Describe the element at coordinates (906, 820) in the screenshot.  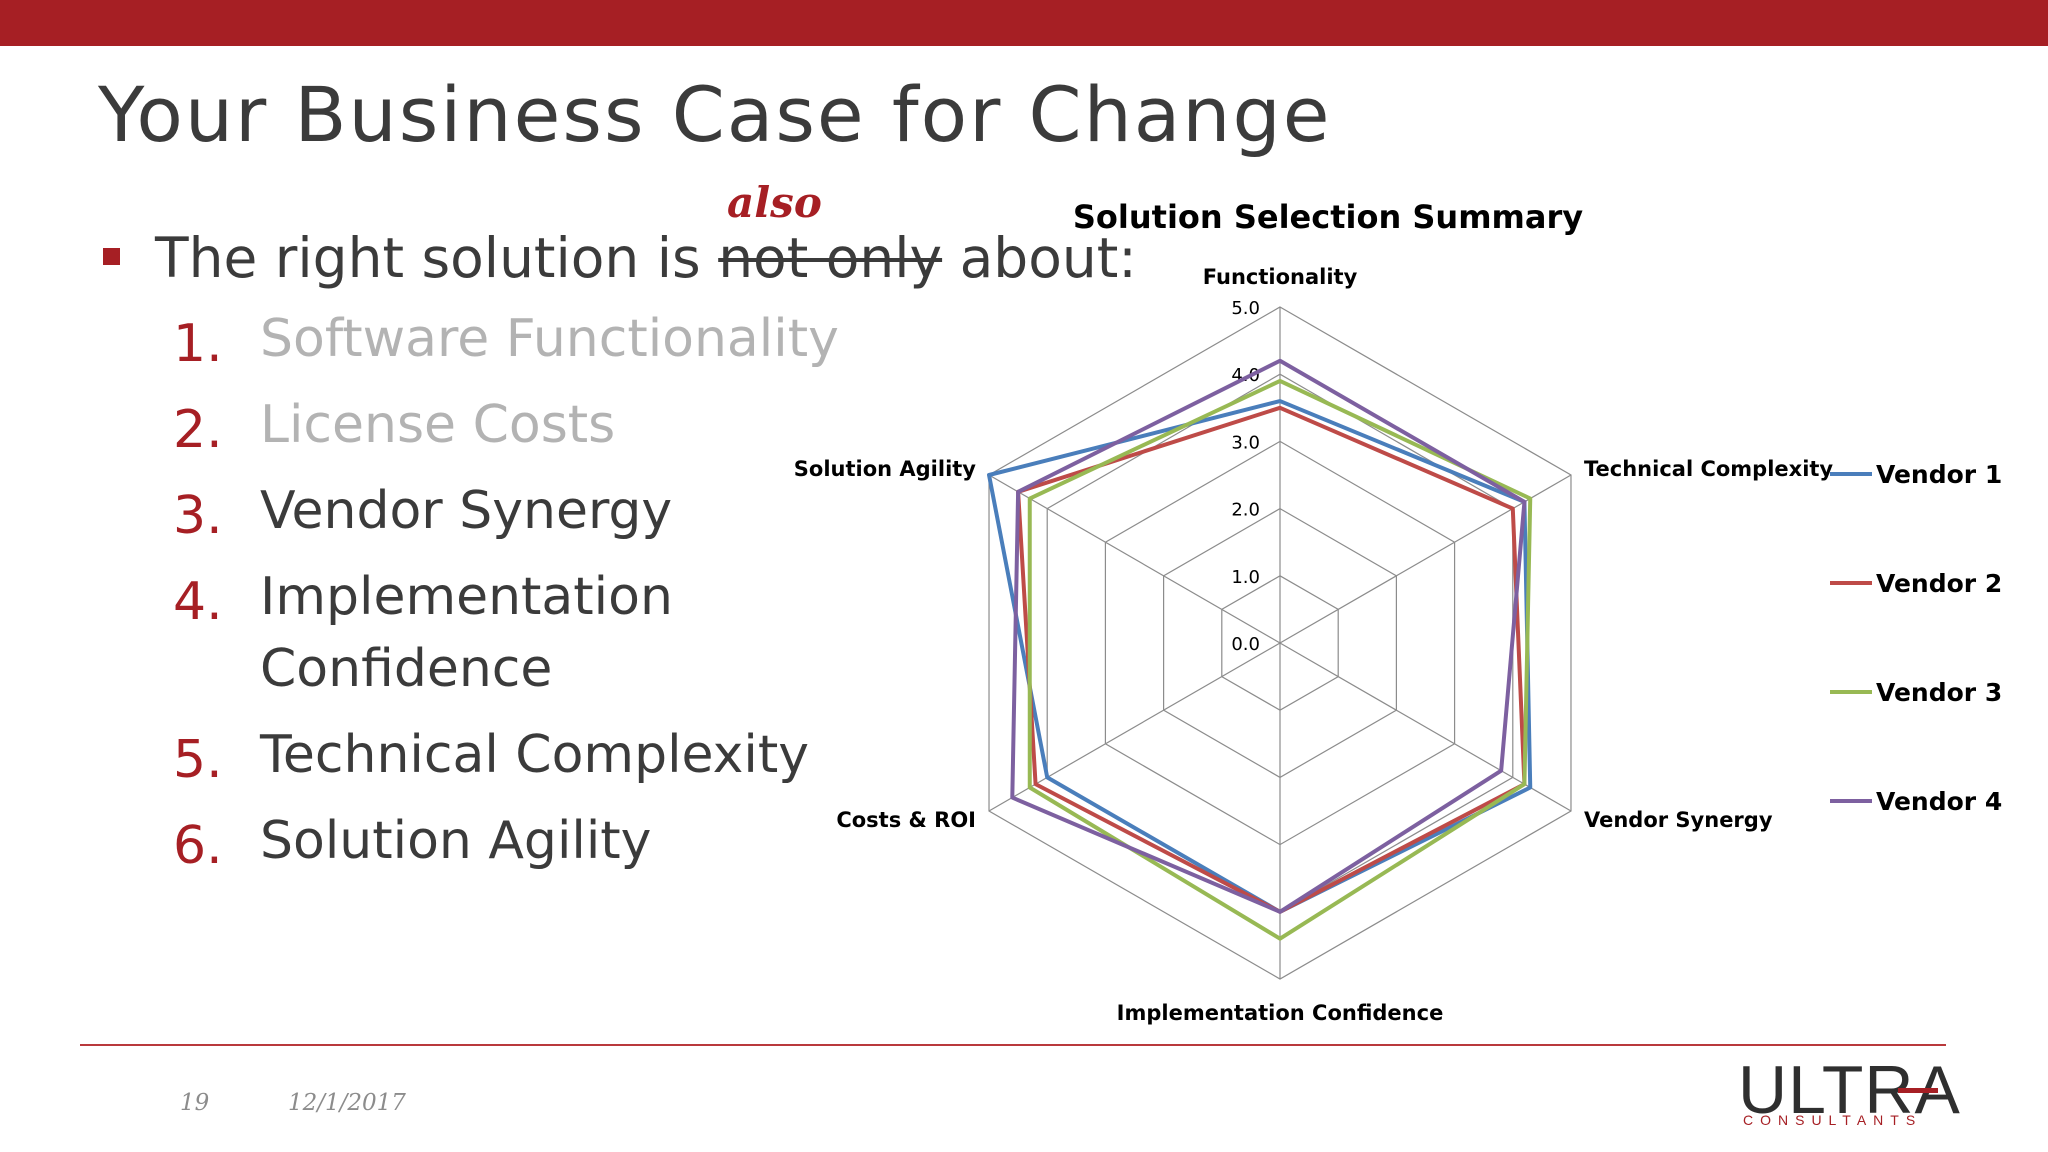
I see `axis-label: Costs & ROI` at that location.